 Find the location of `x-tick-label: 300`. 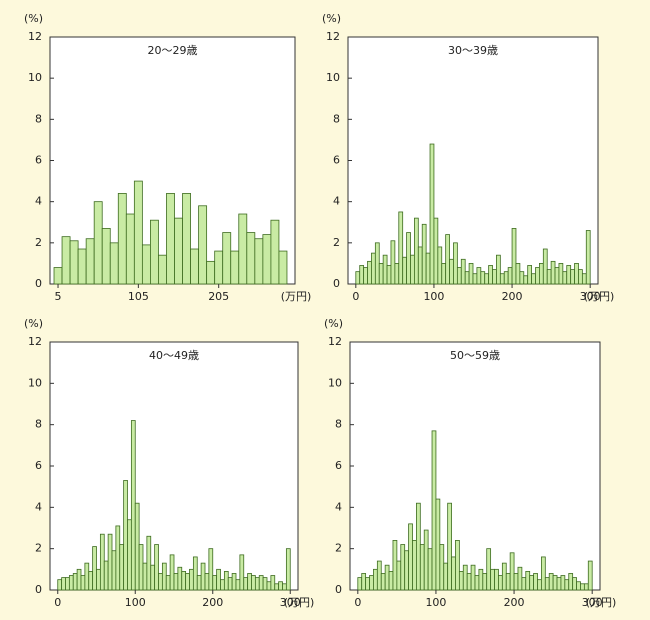

x-tick-label: 300 is located at coordinates (592, 602).